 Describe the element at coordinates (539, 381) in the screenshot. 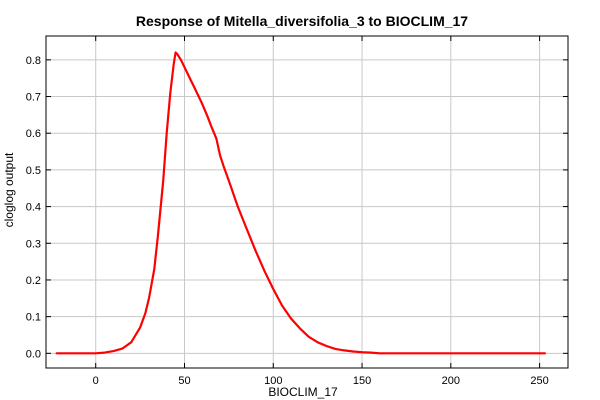

I see `x-tick-label: 250` at that location.